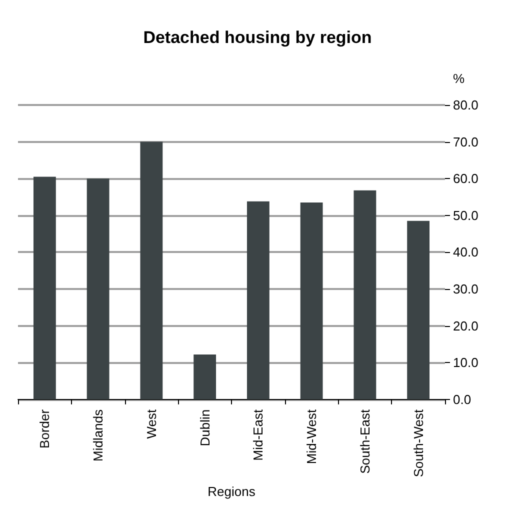 The height and width of the screenshot is (511, 515). I want to click on y-tick-label: 20.0, so click(465, 326).